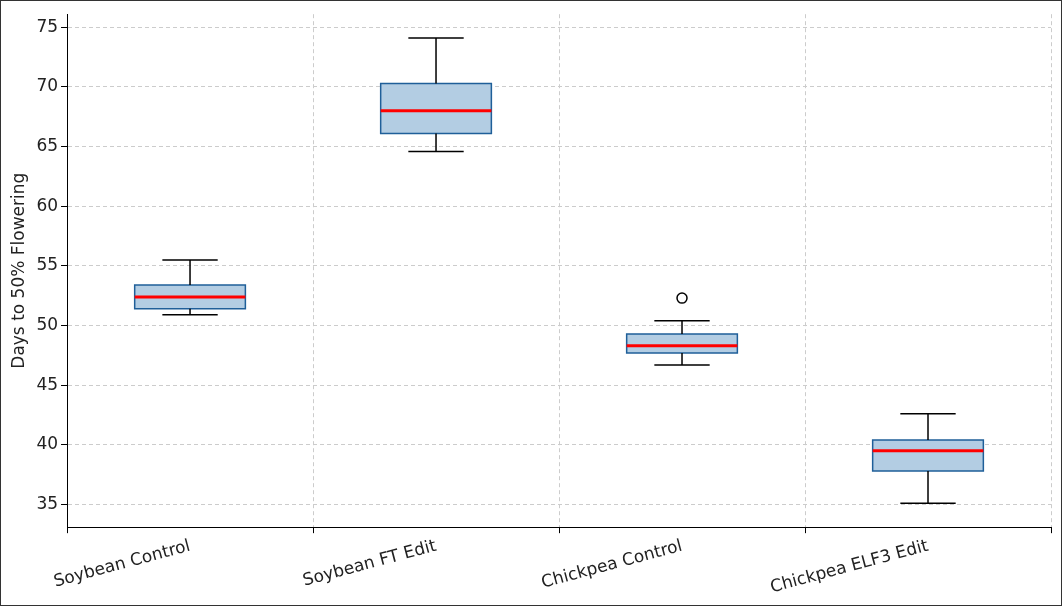 The width and height of the screenshot is (1062, 606). I want to click on x-tick-label: Chickpea ELF3 Edit, so click(849, 565).